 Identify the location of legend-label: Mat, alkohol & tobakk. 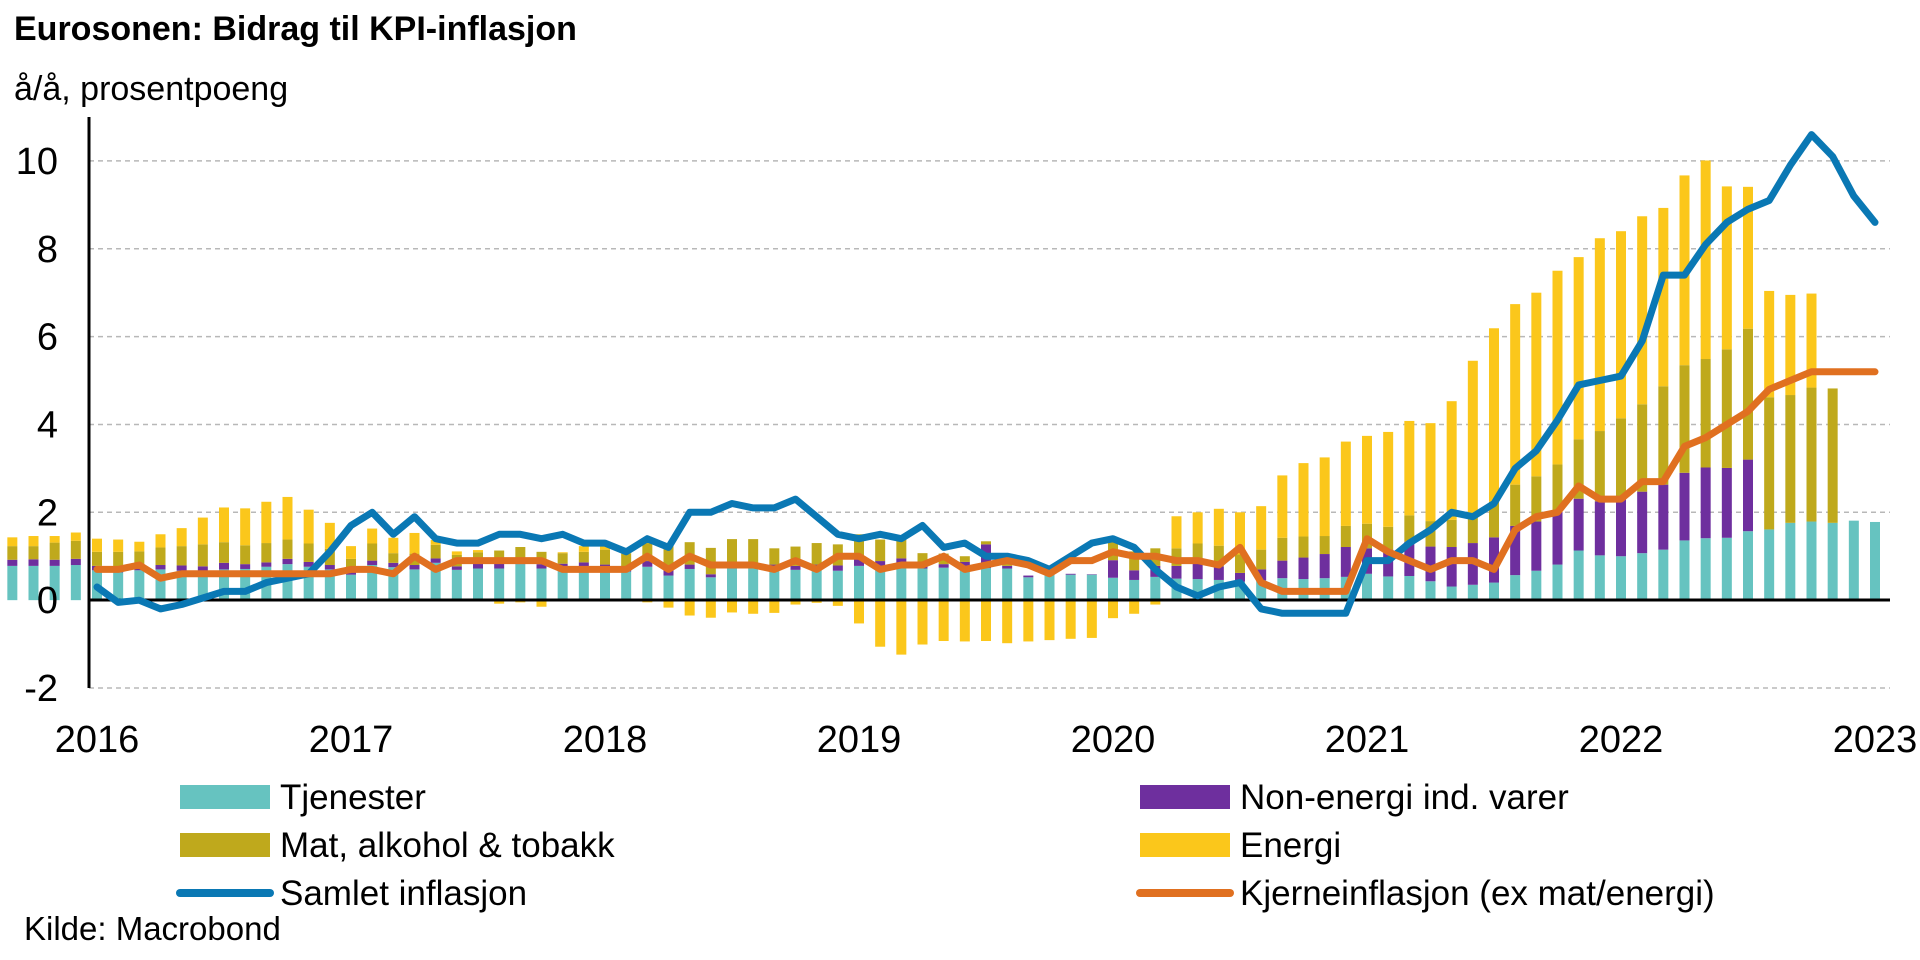
(447, 845).